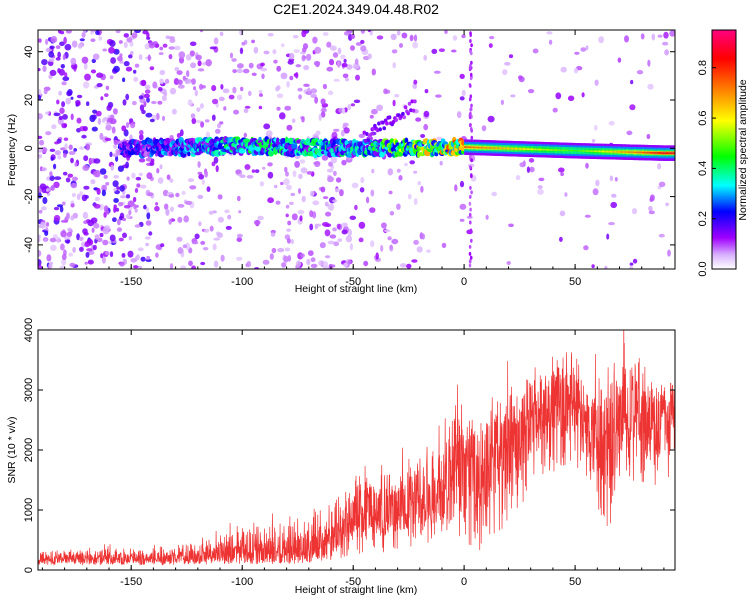 The height and width of the screenshot is (600, 750). Describe the element at coordinates (12, 449) in the screenshot. I see `snr-ylabel: SNR (10 * v/v)` at that location.